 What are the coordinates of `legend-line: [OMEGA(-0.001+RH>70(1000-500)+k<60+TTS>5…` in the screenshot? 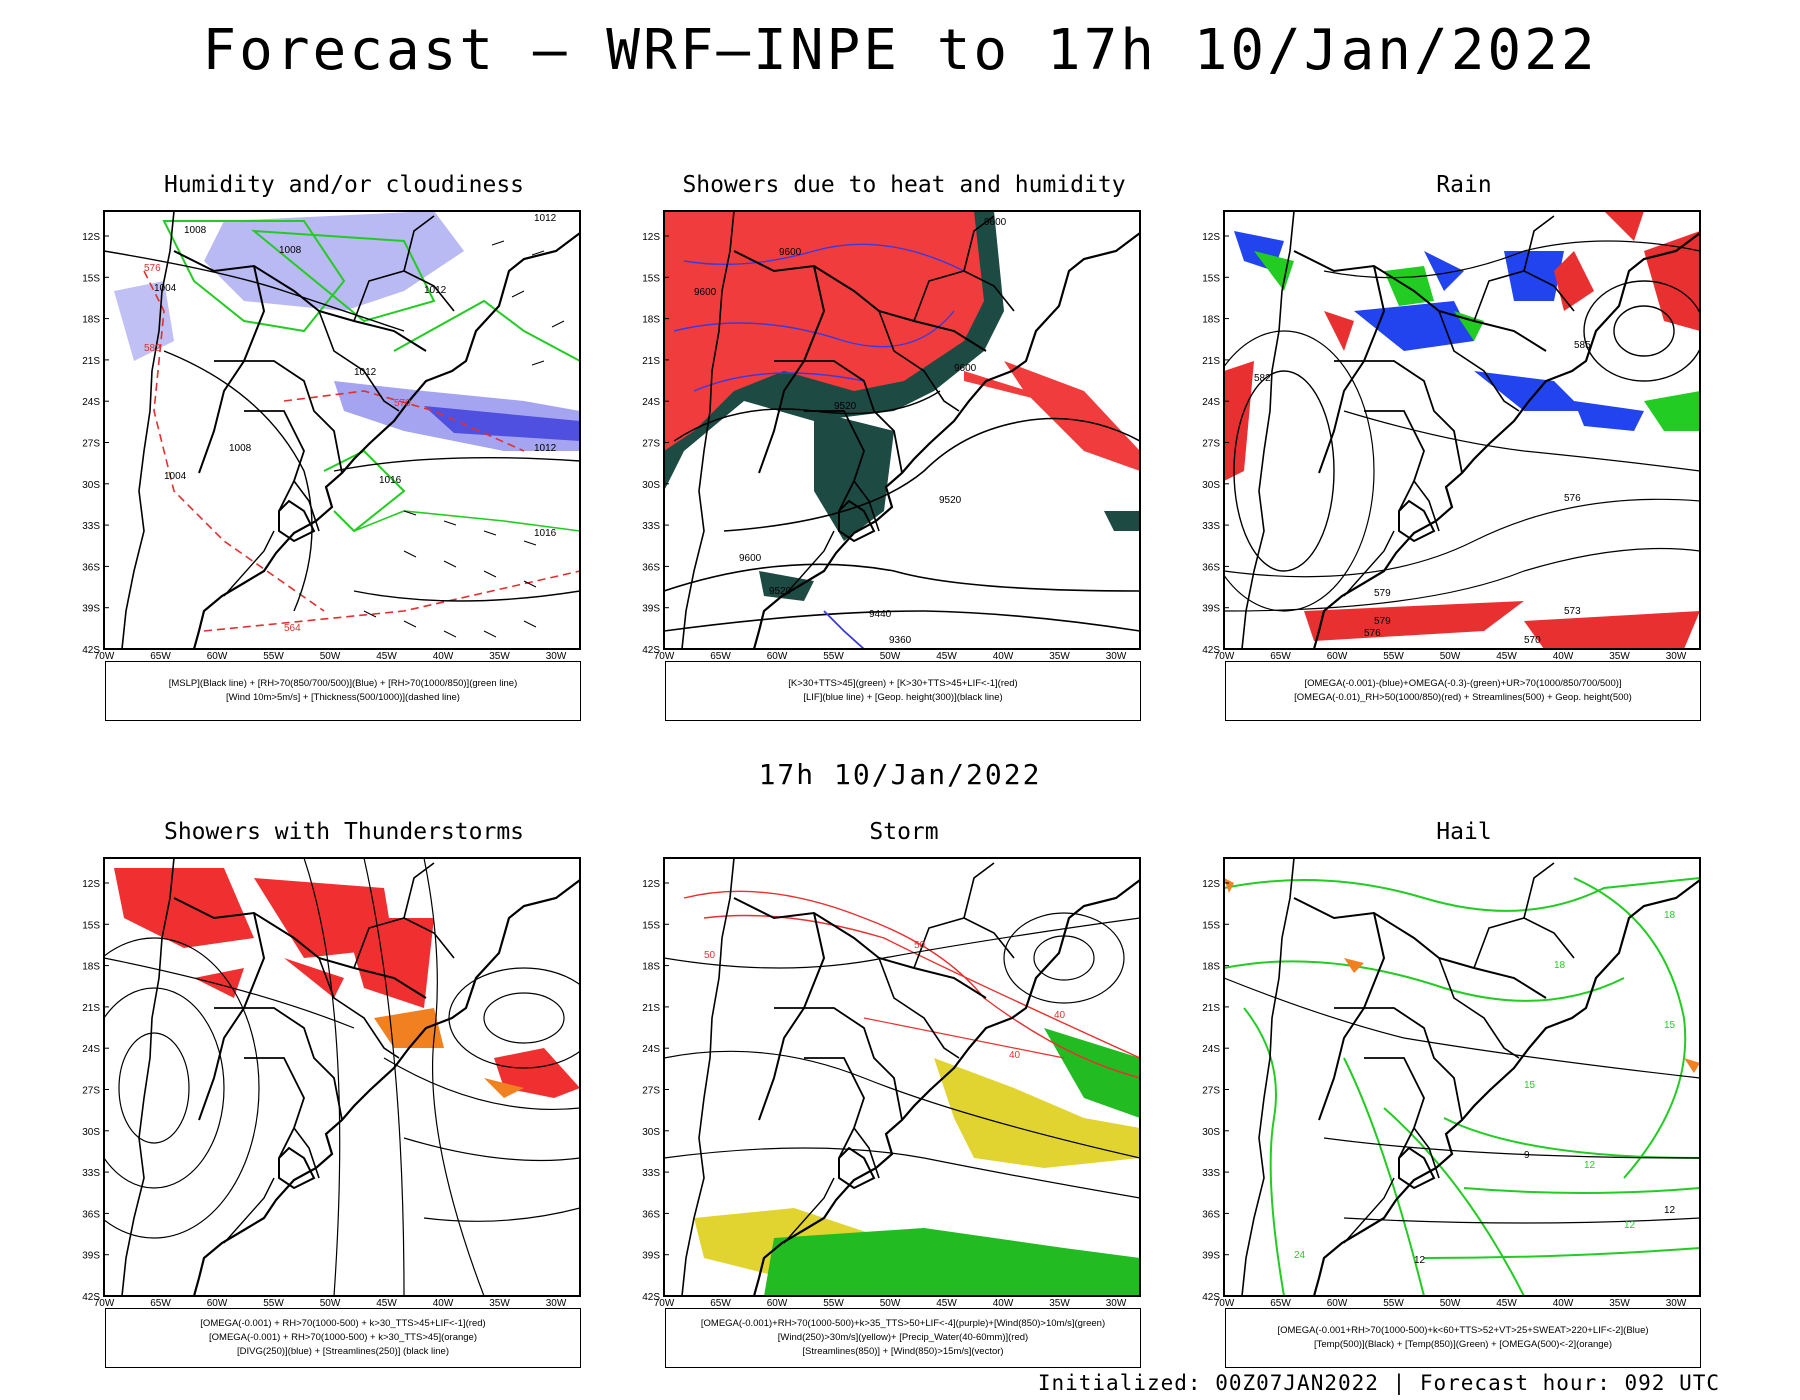 It's located at (1463, 1330).